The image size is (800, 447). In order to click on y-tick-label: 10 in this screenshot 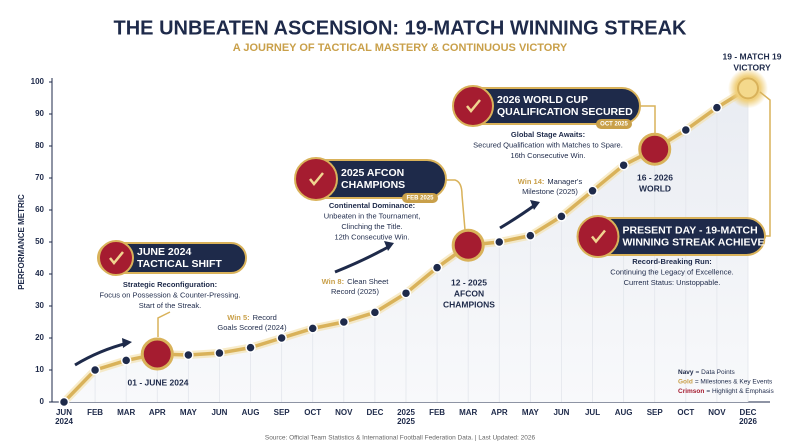, I will do `click(39, 369)`.